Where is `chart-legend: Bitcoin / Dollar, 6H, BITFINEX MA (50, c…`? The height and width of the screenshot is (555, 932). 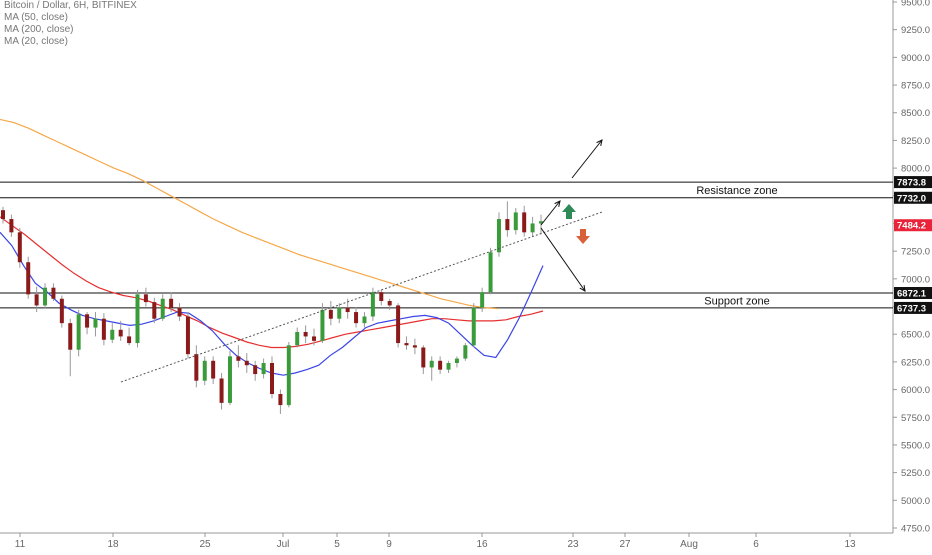
chart-legend: Bitcoin / Dollar, 6H, BITFINEX MA (50, c… is located at coordinates (70, 24).